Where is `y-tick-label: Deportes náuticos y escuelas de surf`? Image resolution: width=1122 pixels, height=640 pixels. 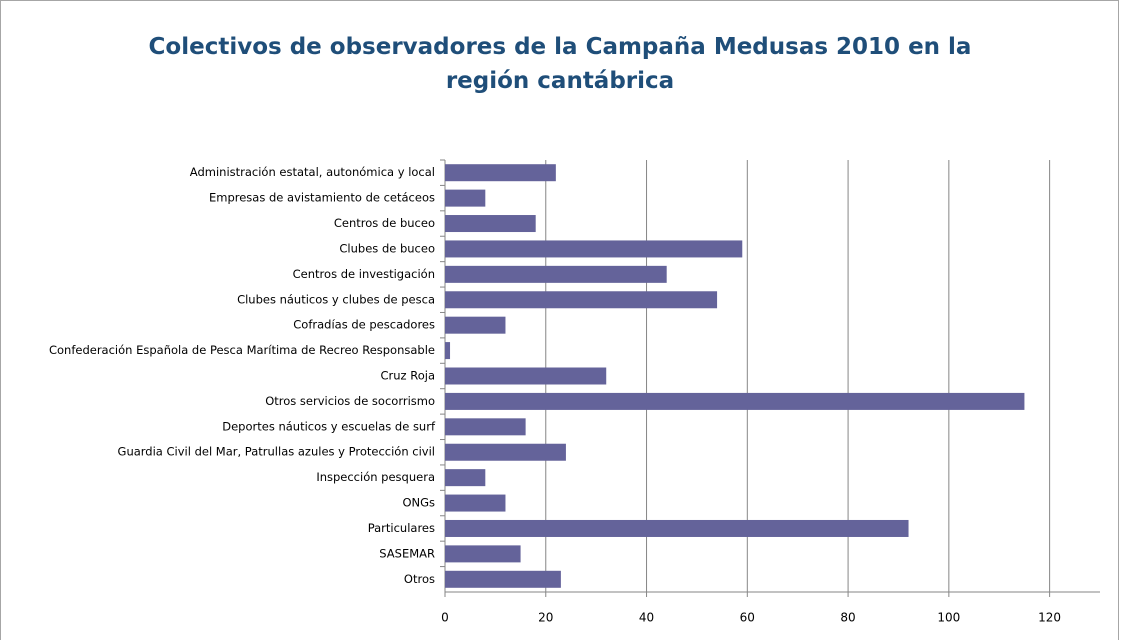
y-tick-label: Deportes náuticos y escuelas de surf is located at coordinates (329, 426).